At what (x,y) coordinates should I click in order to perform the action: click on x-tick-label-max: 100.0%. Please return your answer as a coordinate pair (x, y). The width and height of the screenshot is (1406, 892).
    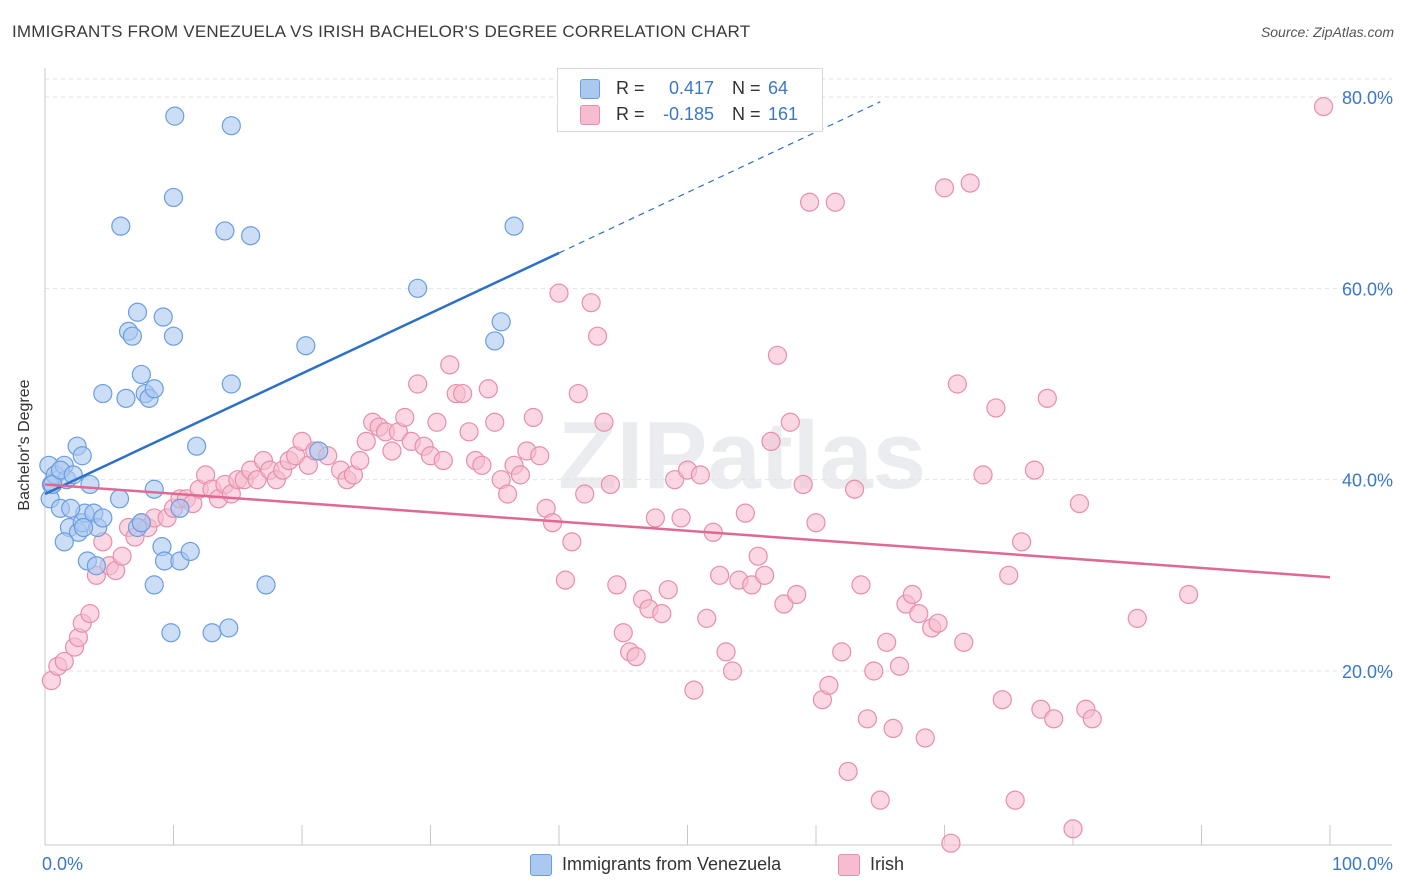
    Looking at the image, I should click on (1362, 864).